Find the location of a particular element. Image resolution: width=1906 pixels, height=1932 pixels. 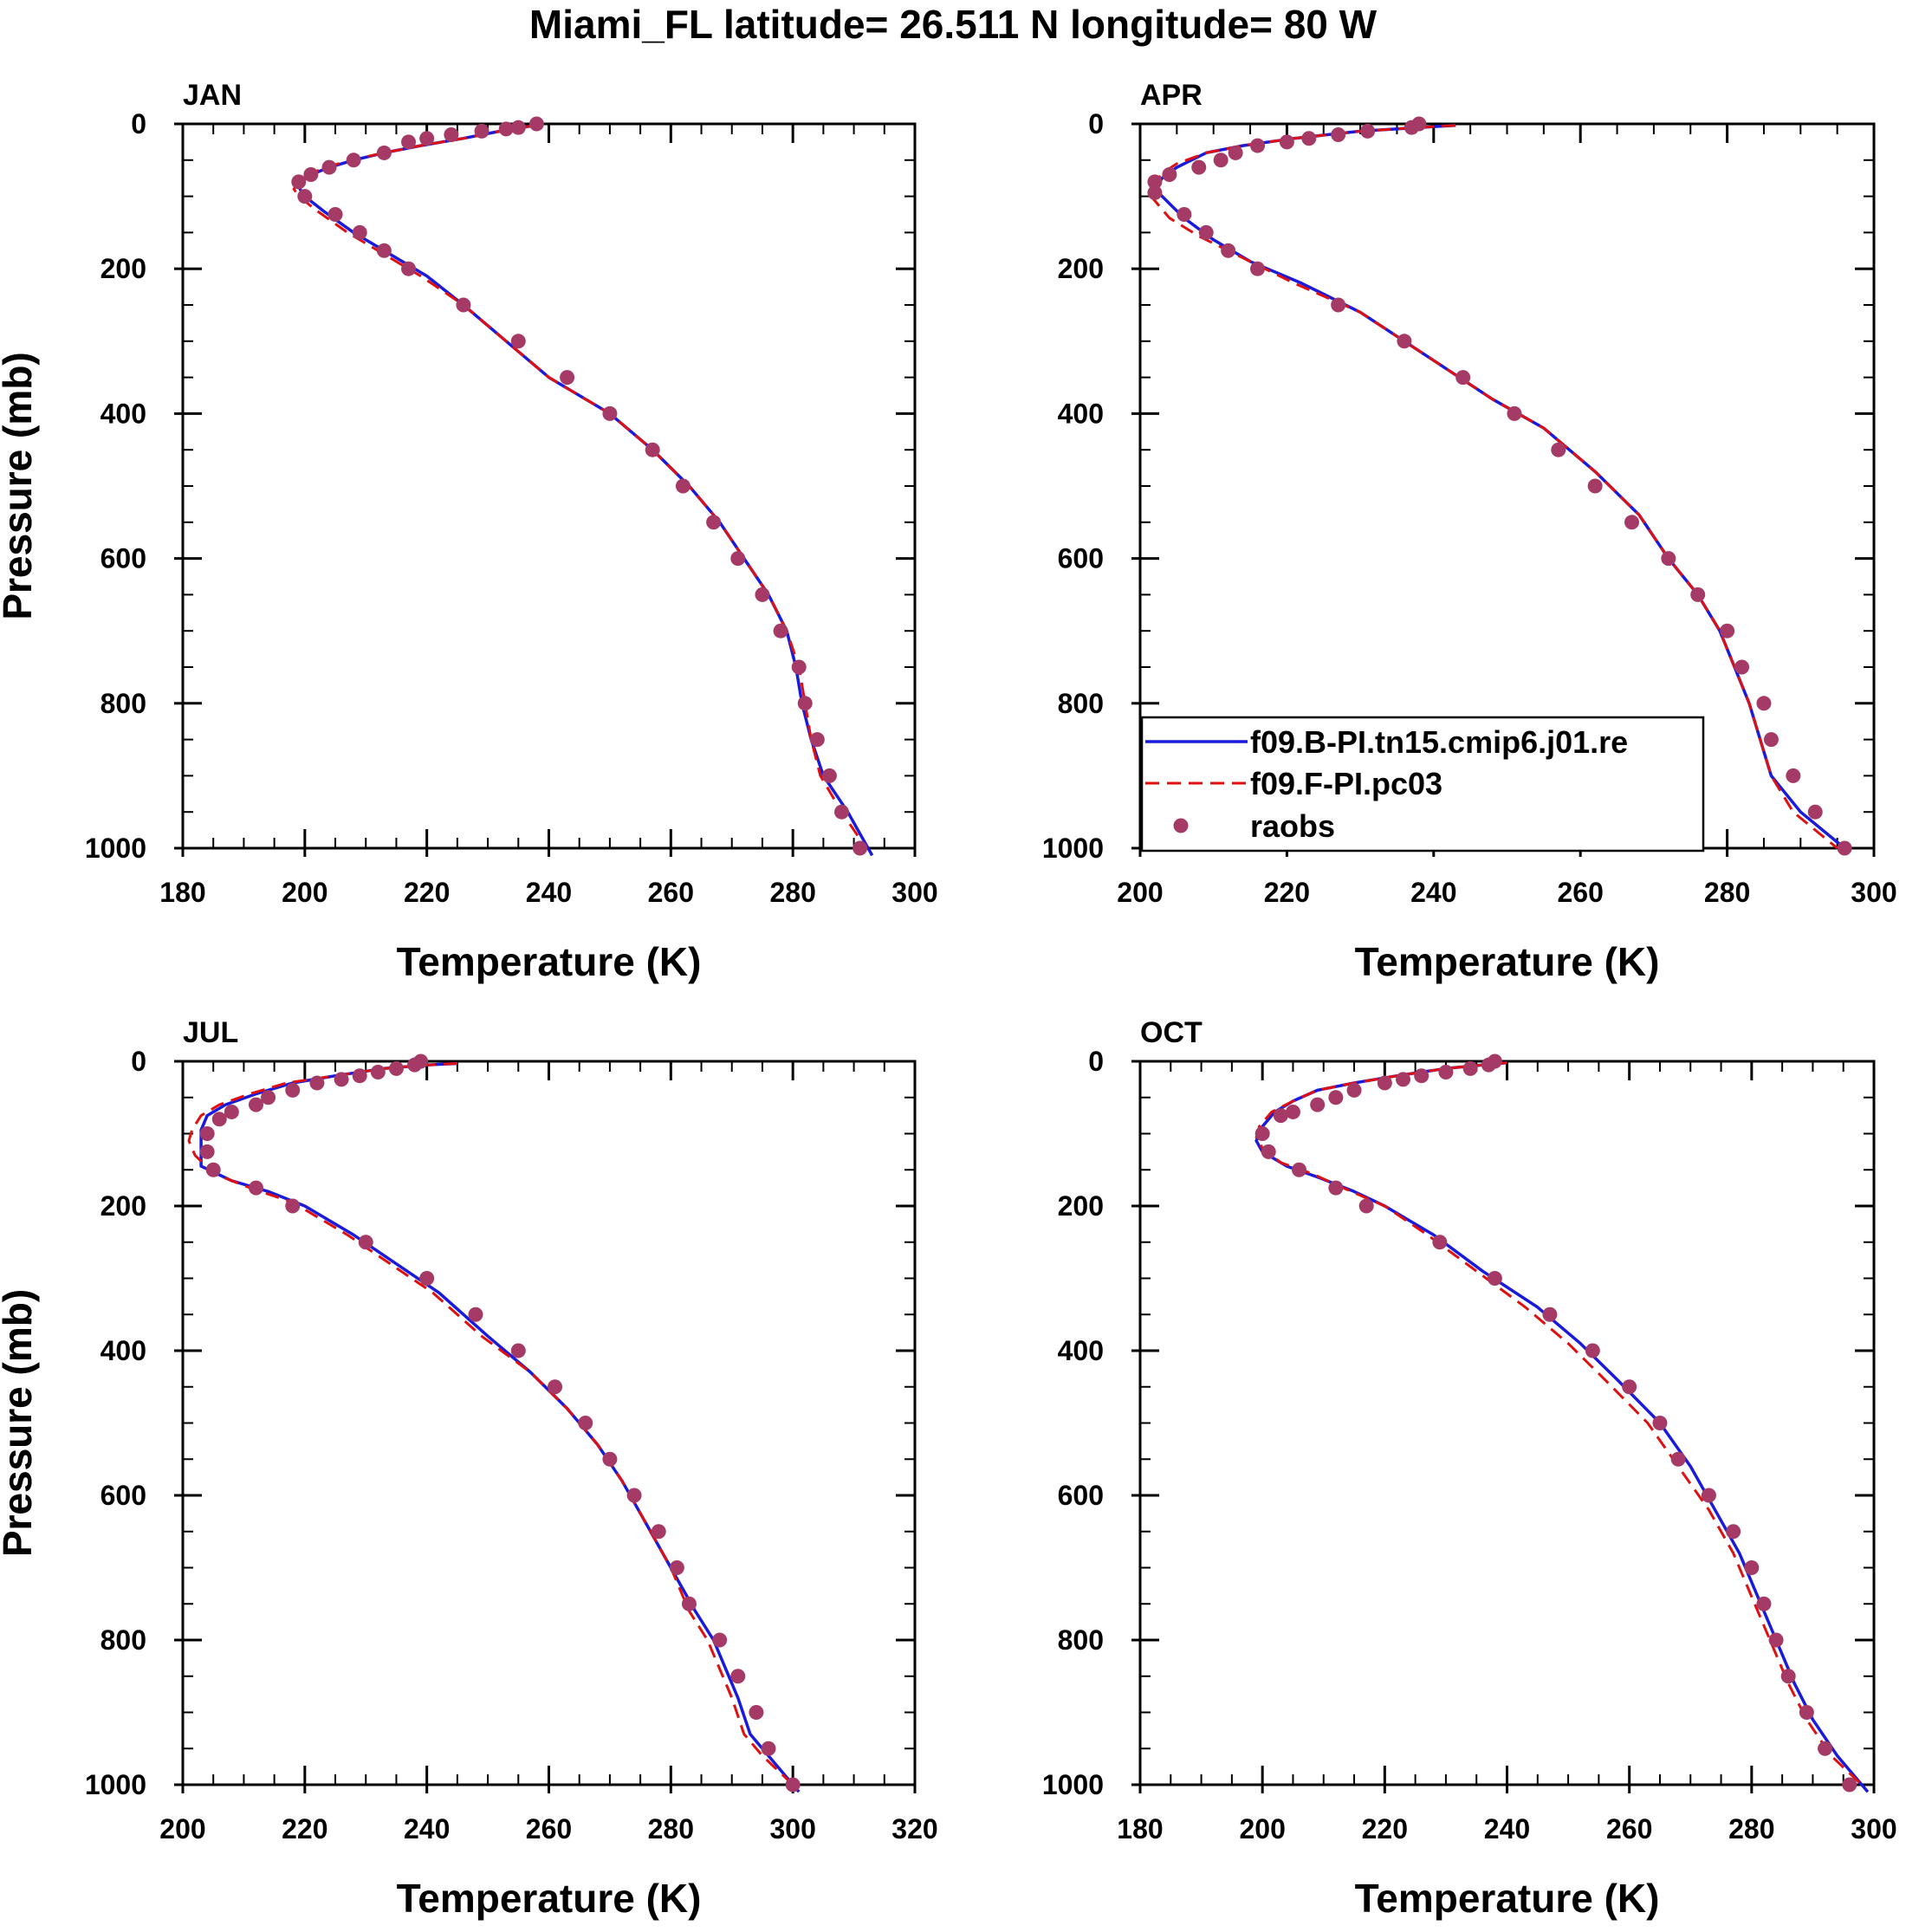

apr-xtick-label: 260 is located at coordinates (1581, 893).